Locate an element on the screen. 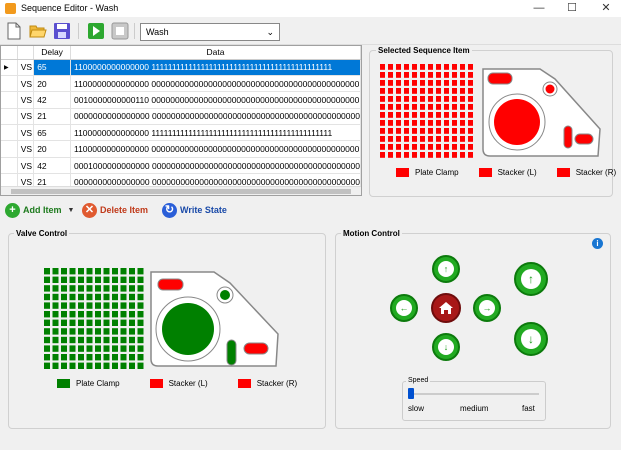  add-item-button: + Add Item ▼ is located at coordinates (39, 210).